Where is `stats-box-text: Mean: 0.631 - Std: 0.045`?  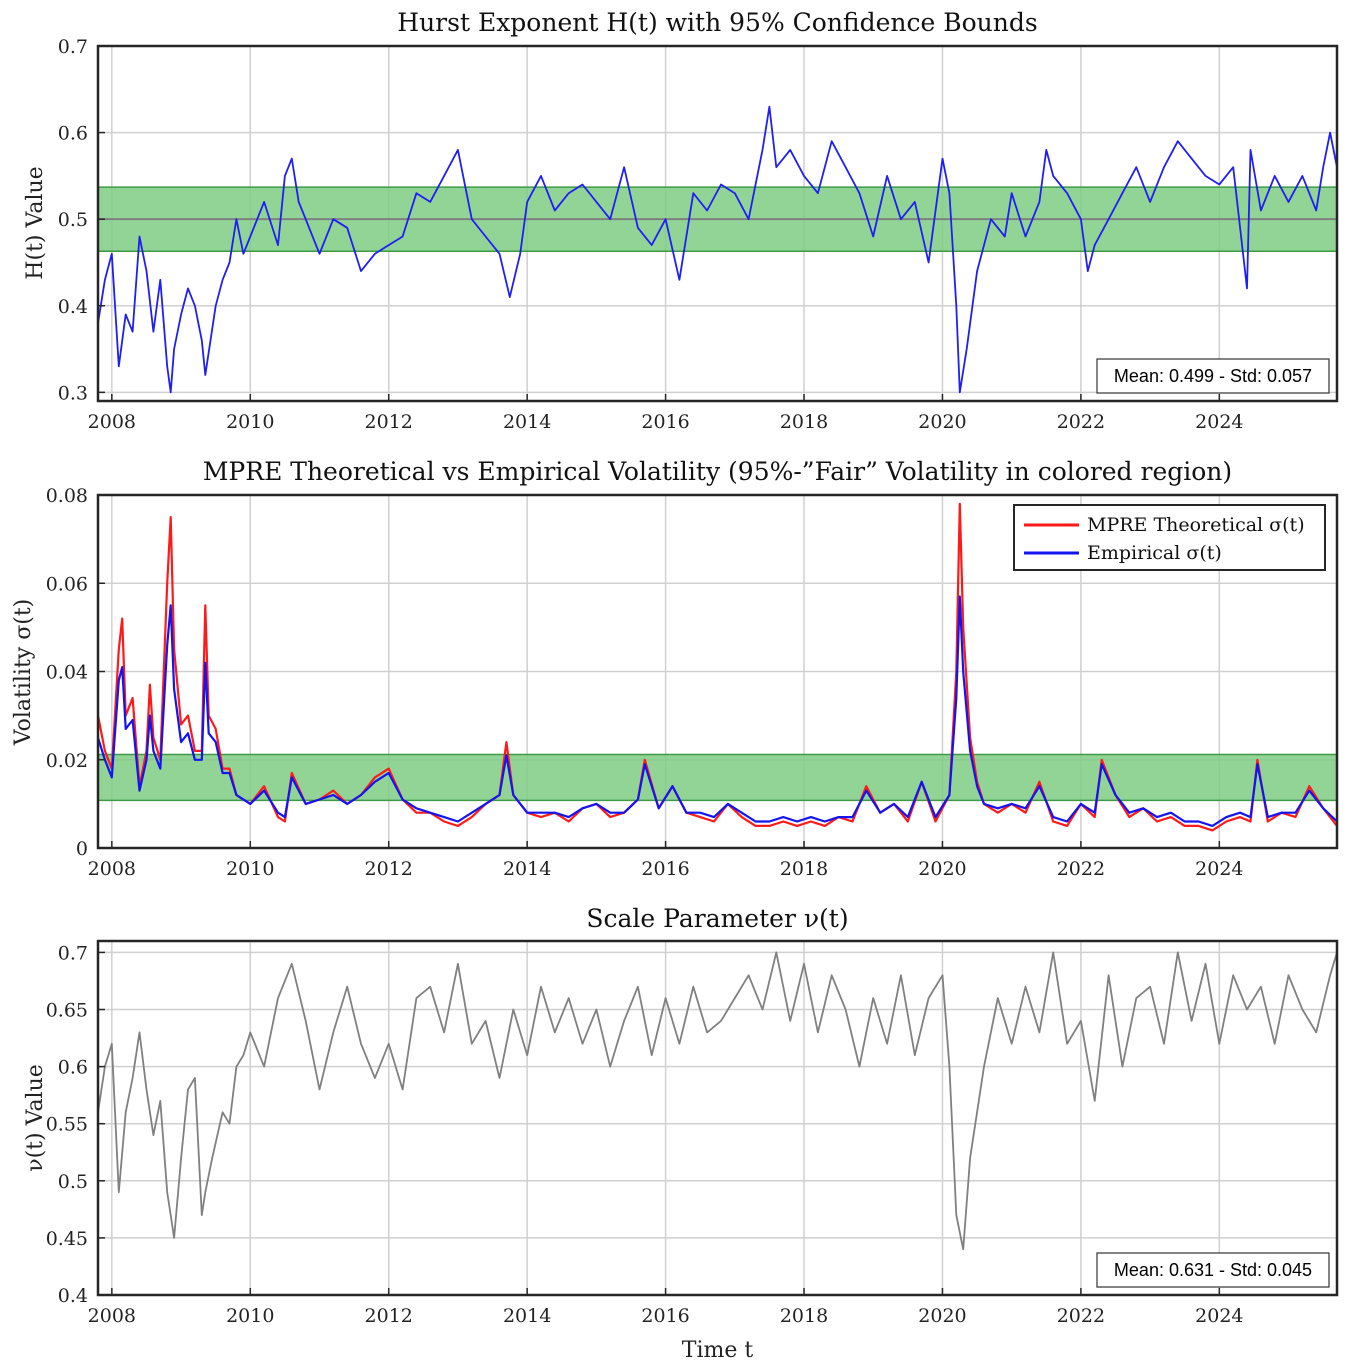 stats-box-text: Mean: 0.631 - Std: 0.045 is located at coordinates (1213, 1270).